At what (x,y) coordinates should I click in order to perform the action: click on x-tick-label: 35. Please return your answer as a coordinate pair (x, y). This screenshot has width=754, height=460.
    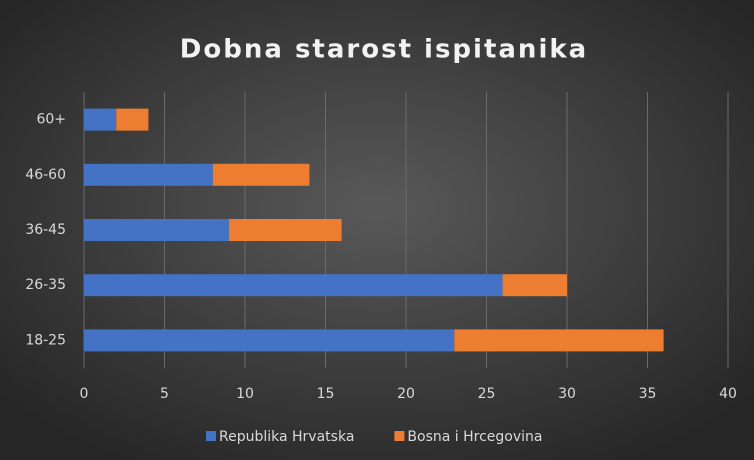
    Looking at the image, I should click on (648, 394).